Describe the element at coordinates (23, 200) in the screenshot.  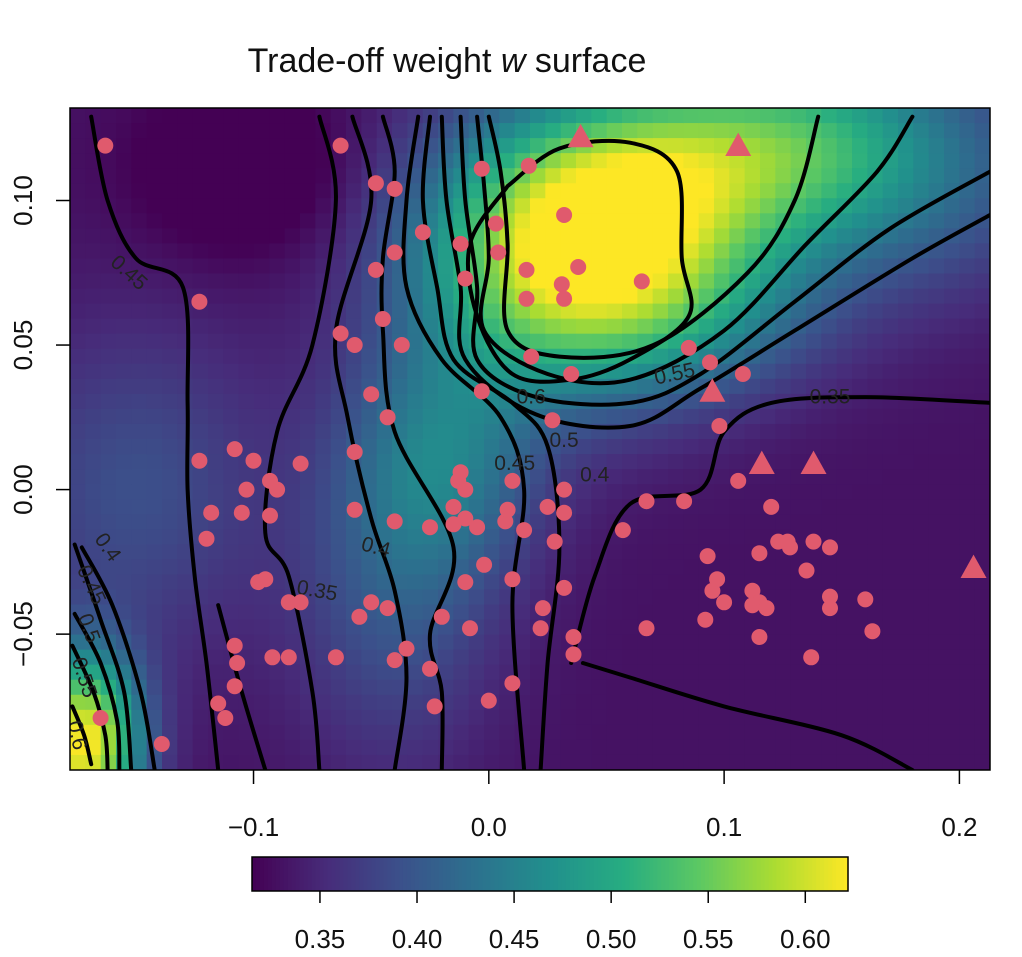
I see `y-tick-label: 0.10` at that location.